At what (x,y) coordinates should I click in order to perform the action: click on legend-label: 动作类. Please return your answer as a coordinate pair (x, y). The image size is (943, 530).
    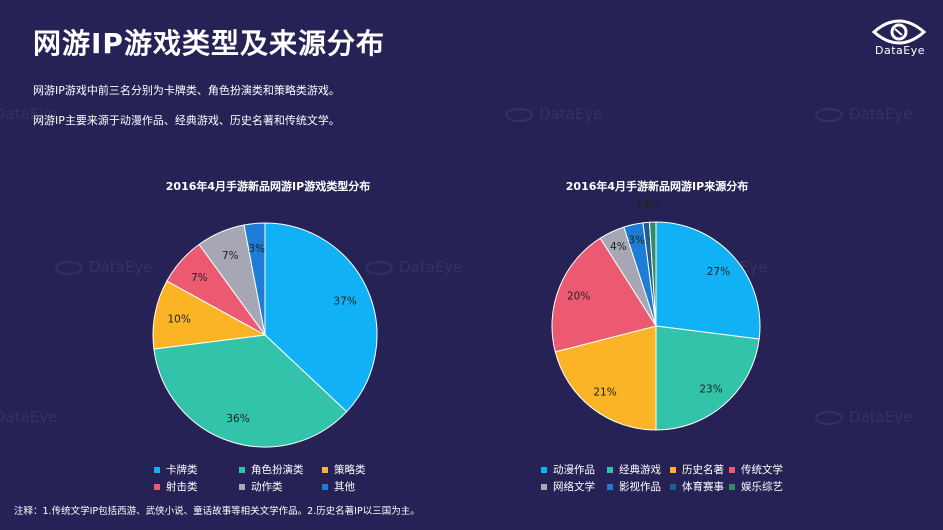
    Looking at the image, I should click on (267, 487).